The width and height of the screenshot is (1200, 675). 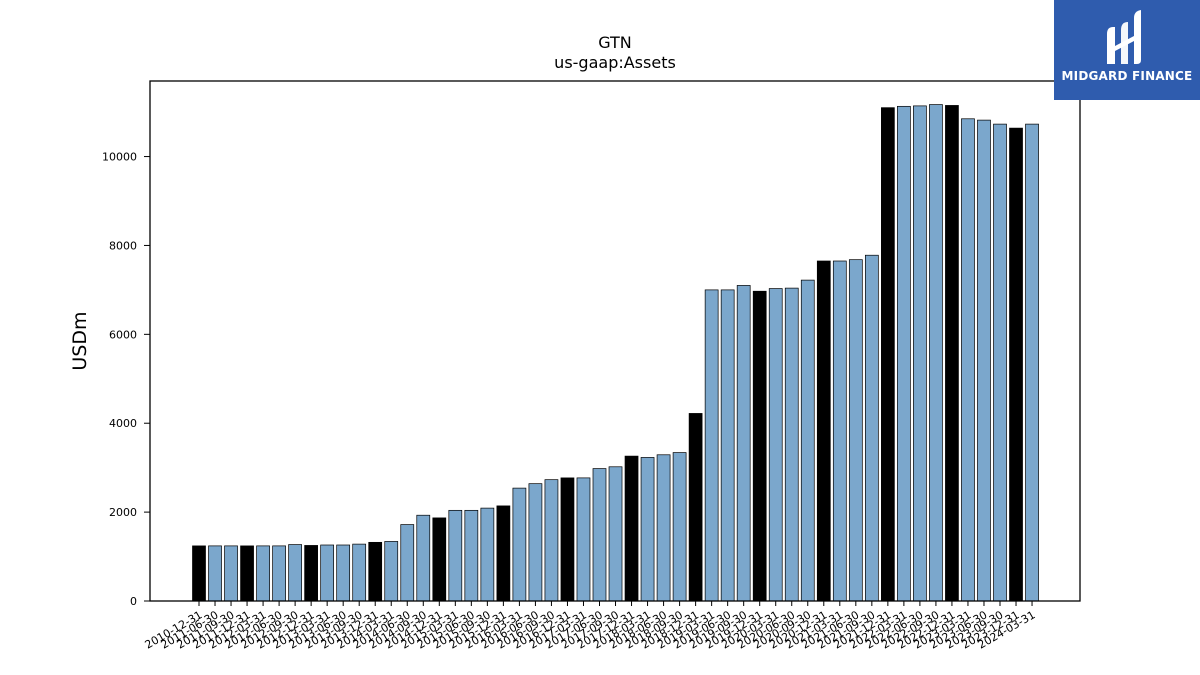 What do you see at coordinates (123, 423) in the screenshot?
I see `y-tick-label: 4000` at bounding box center [123, 423].